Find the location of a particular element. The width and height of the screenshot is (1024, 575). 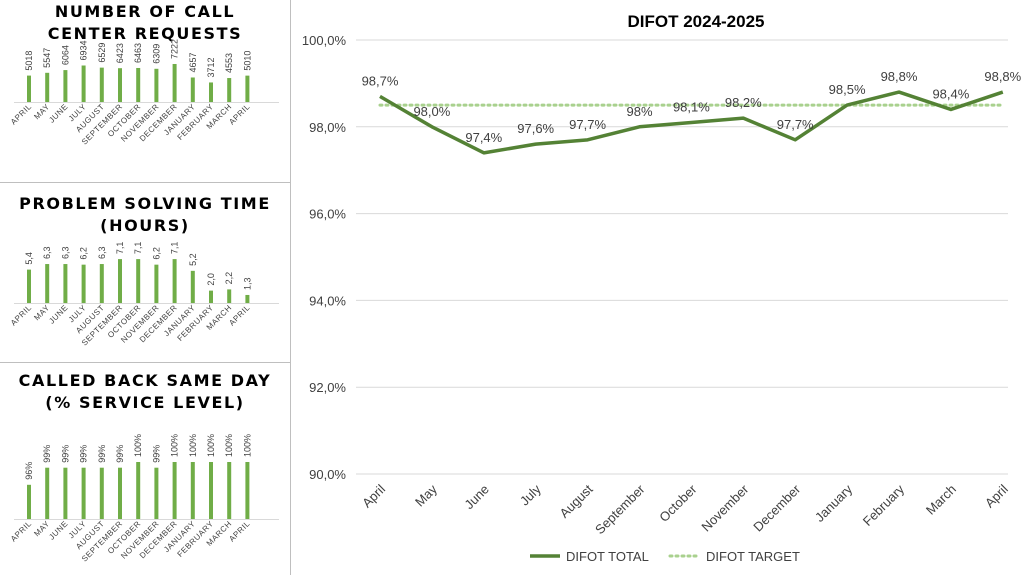

x-tick-label: January is located at coordinates (834, 503).